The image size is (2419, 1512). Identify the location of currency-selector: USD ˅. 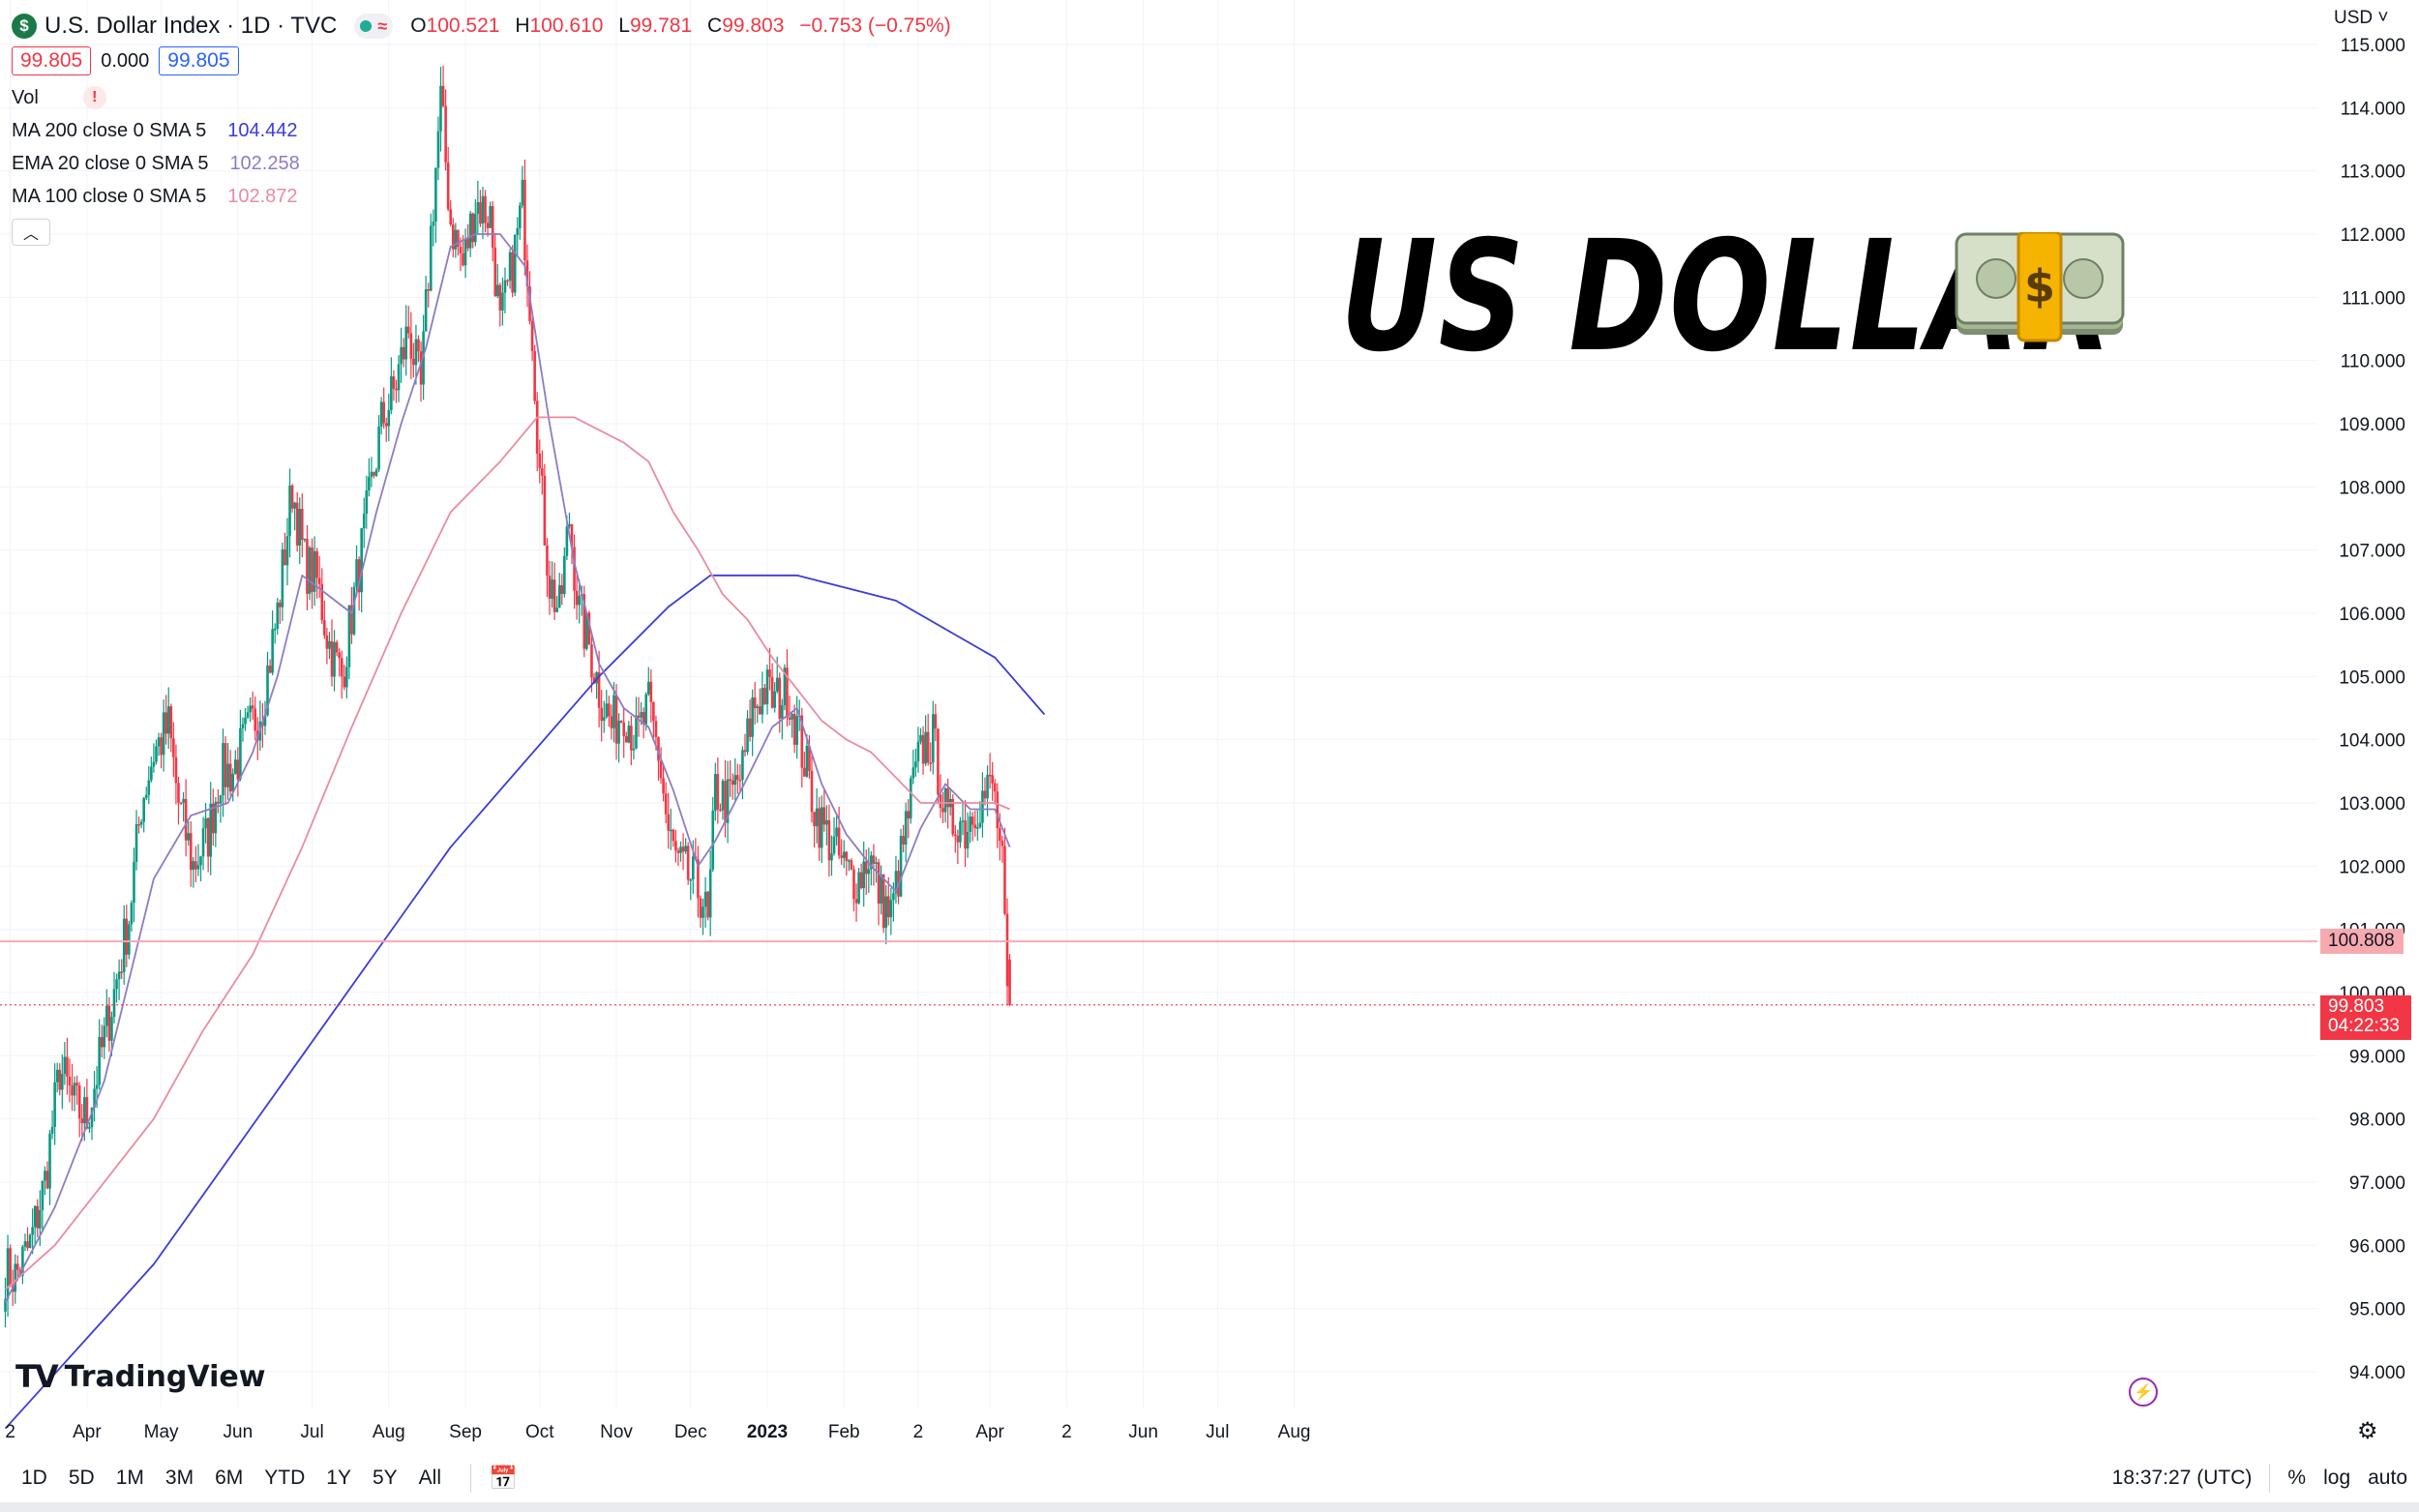
(2362, 18).